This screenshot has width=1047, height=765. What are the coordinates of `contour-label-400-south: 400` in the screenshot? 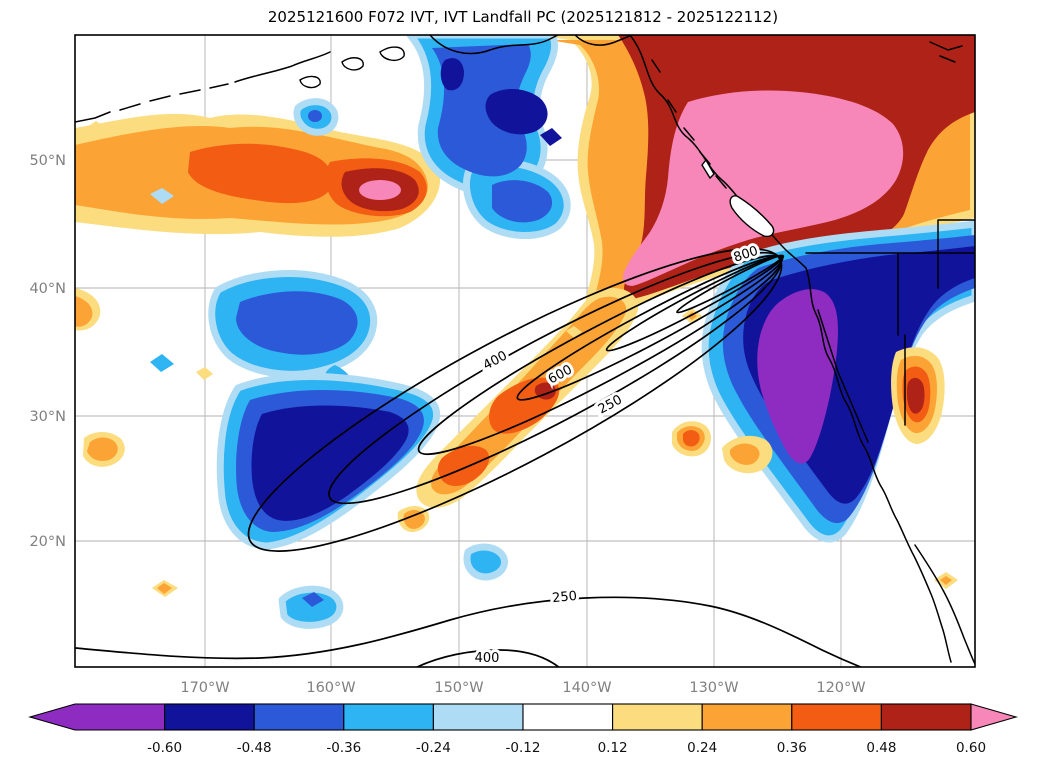 It's located at (487, 658).